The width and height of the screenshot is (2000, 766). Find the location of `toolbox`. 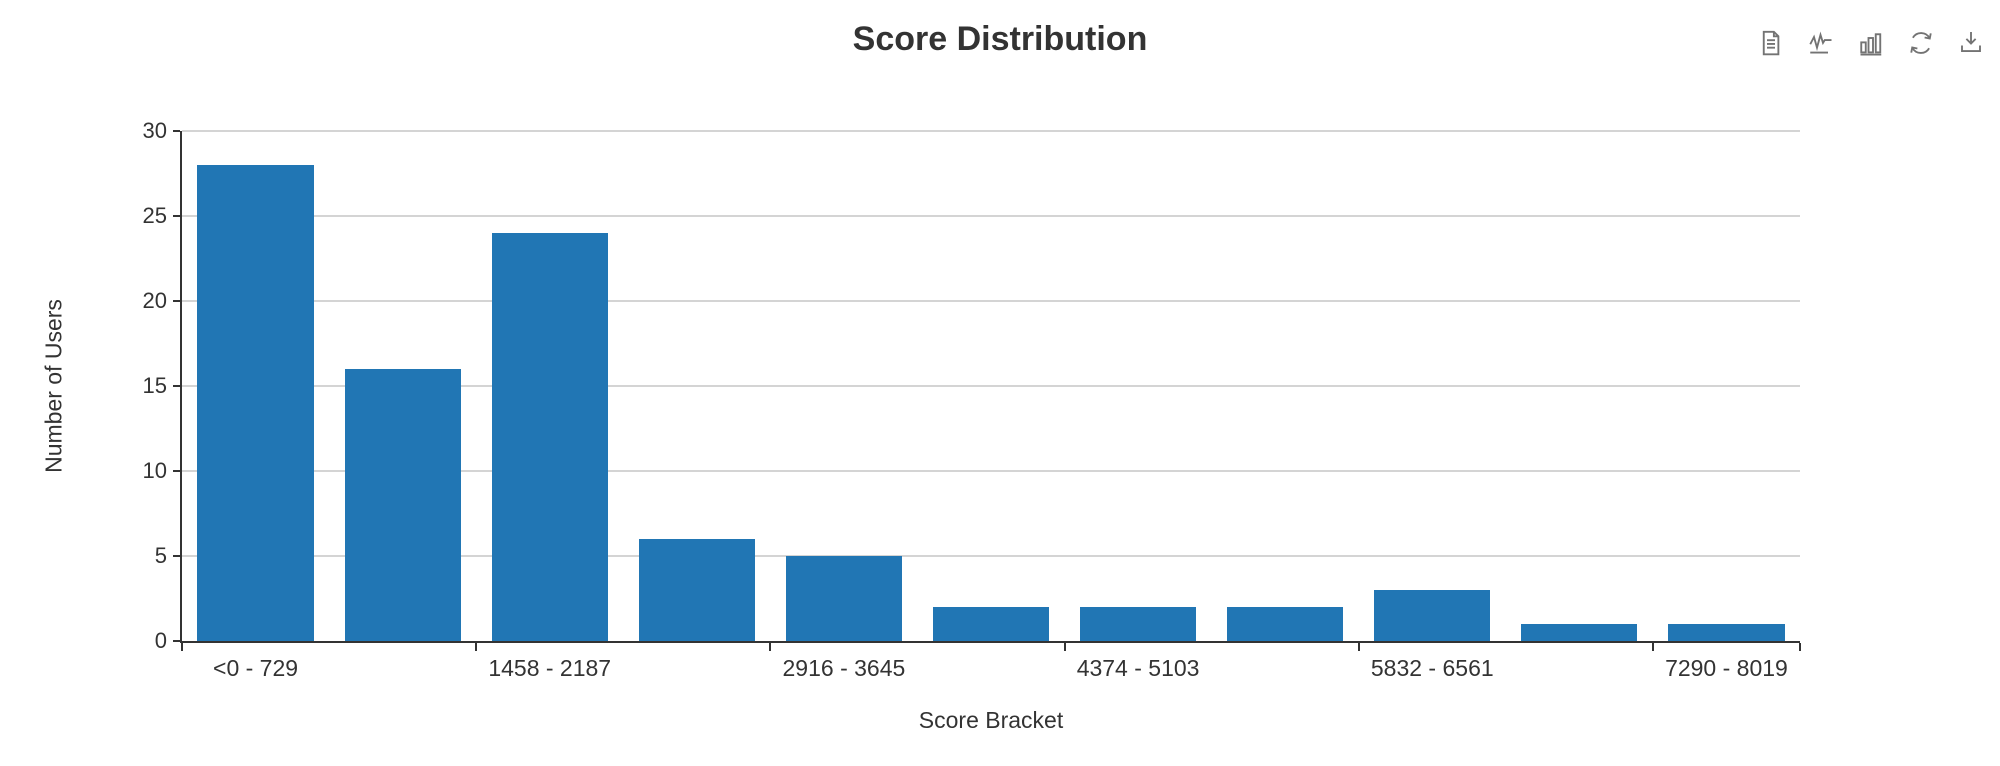

toolbox is located at coordinates (1871, 43).